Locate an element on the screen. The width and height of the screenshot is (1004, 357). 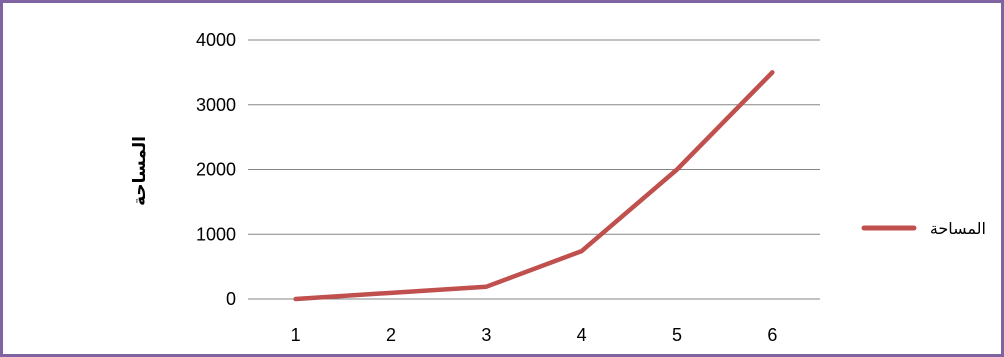
x-tick-label-3: 3 is located at coordinates (486, 335).